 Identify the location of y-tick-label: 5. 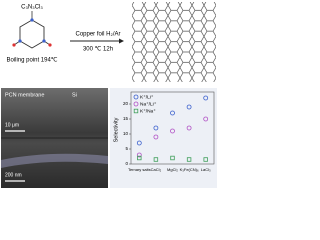
(126, 148).